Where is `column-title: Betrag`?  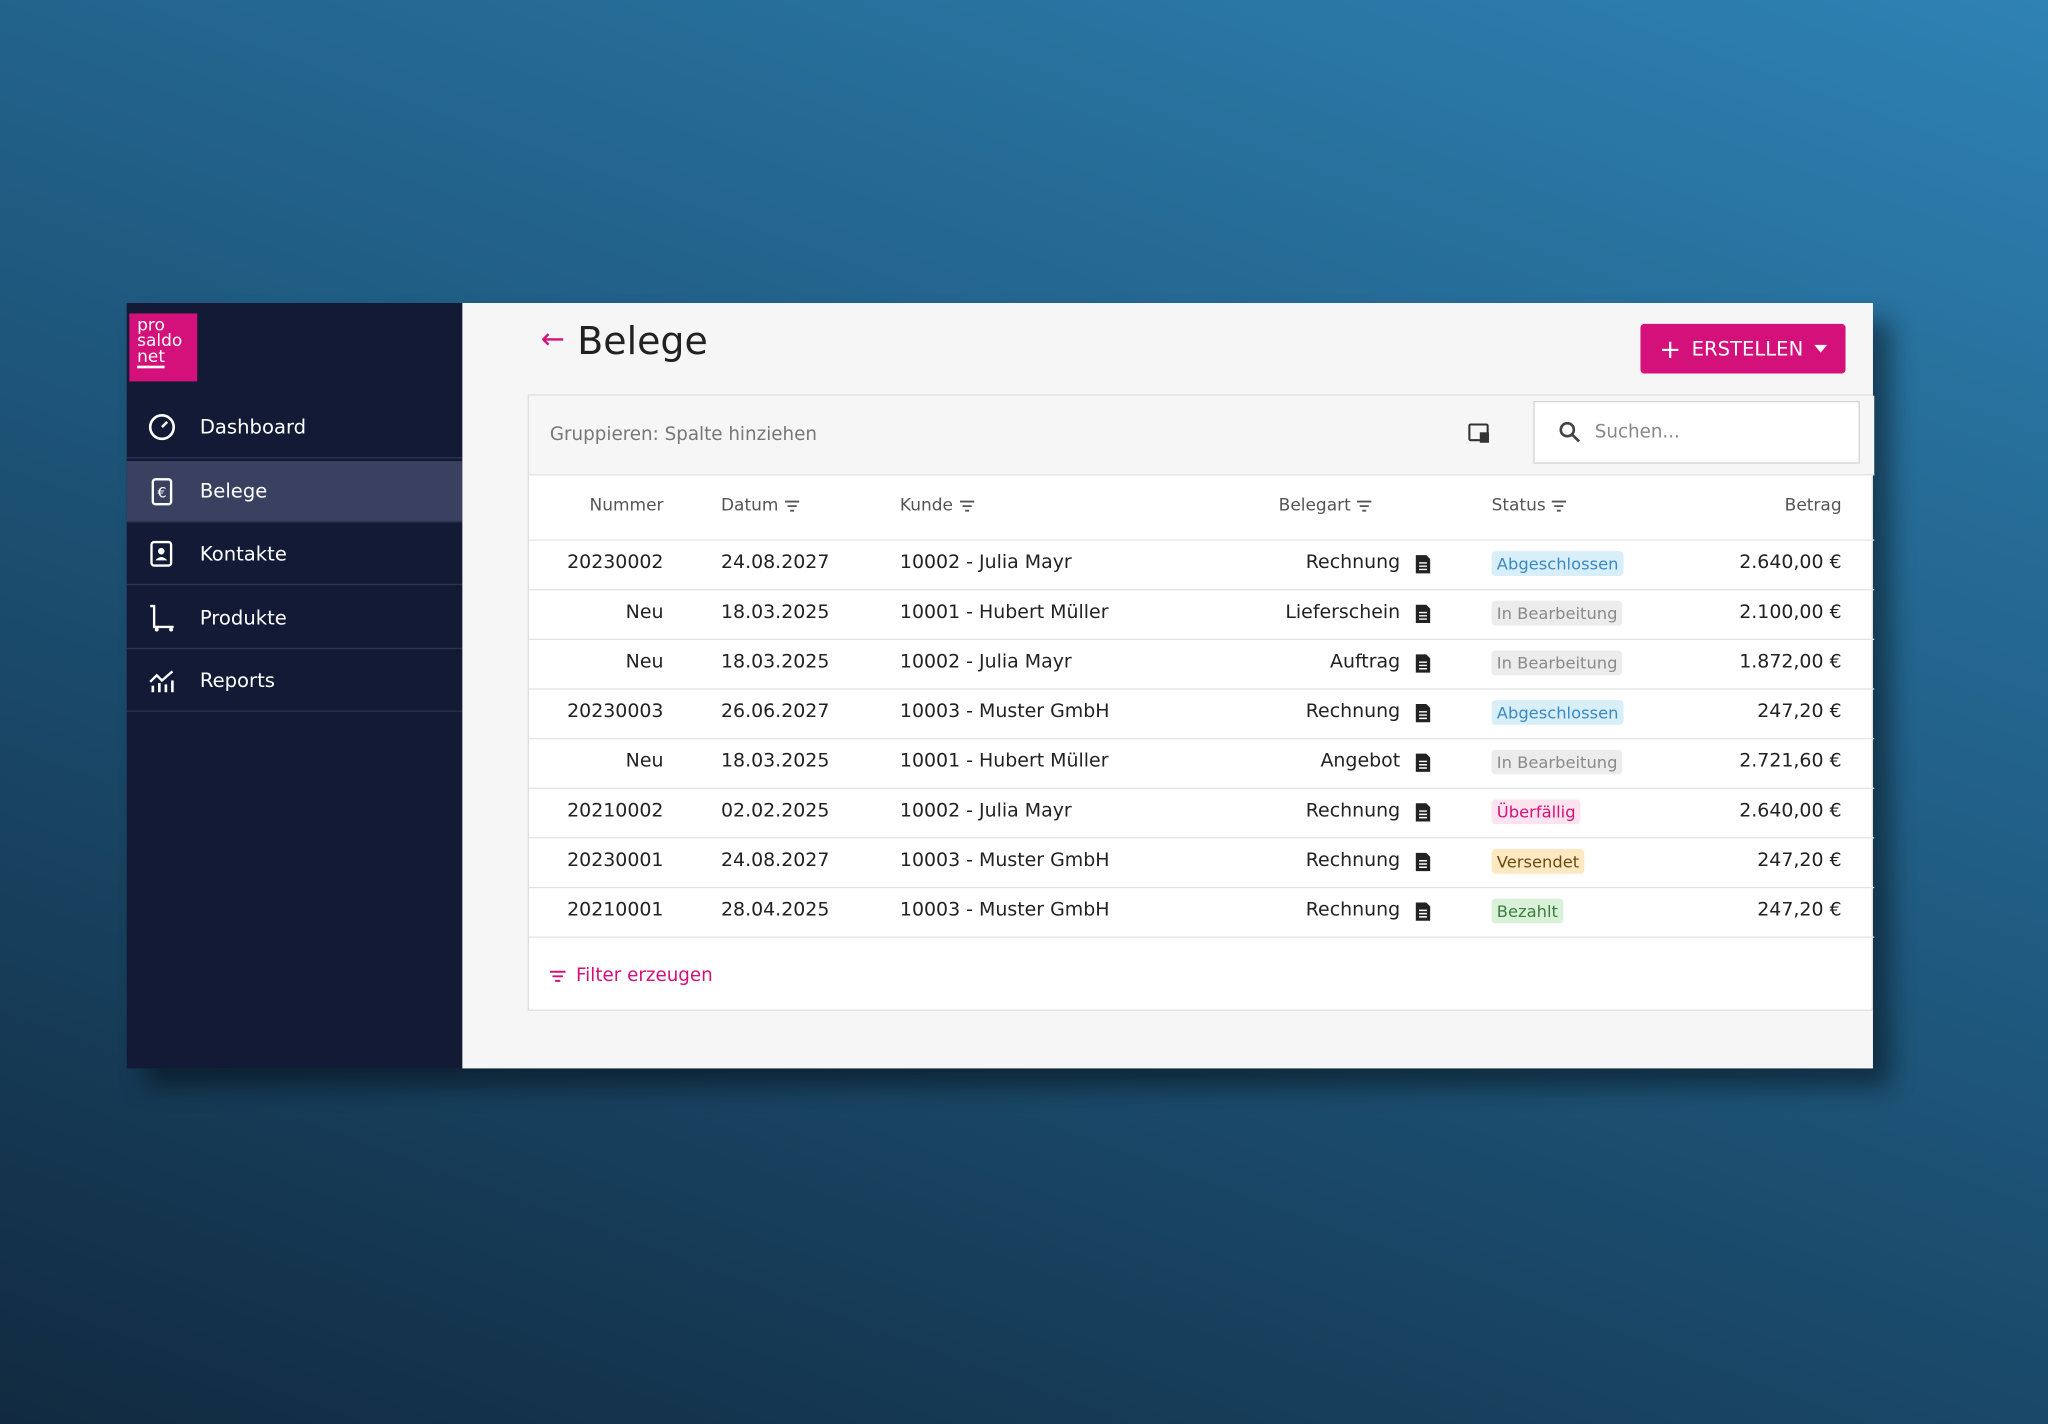 column-title: Betrag is located at coordinates (1813, 506).